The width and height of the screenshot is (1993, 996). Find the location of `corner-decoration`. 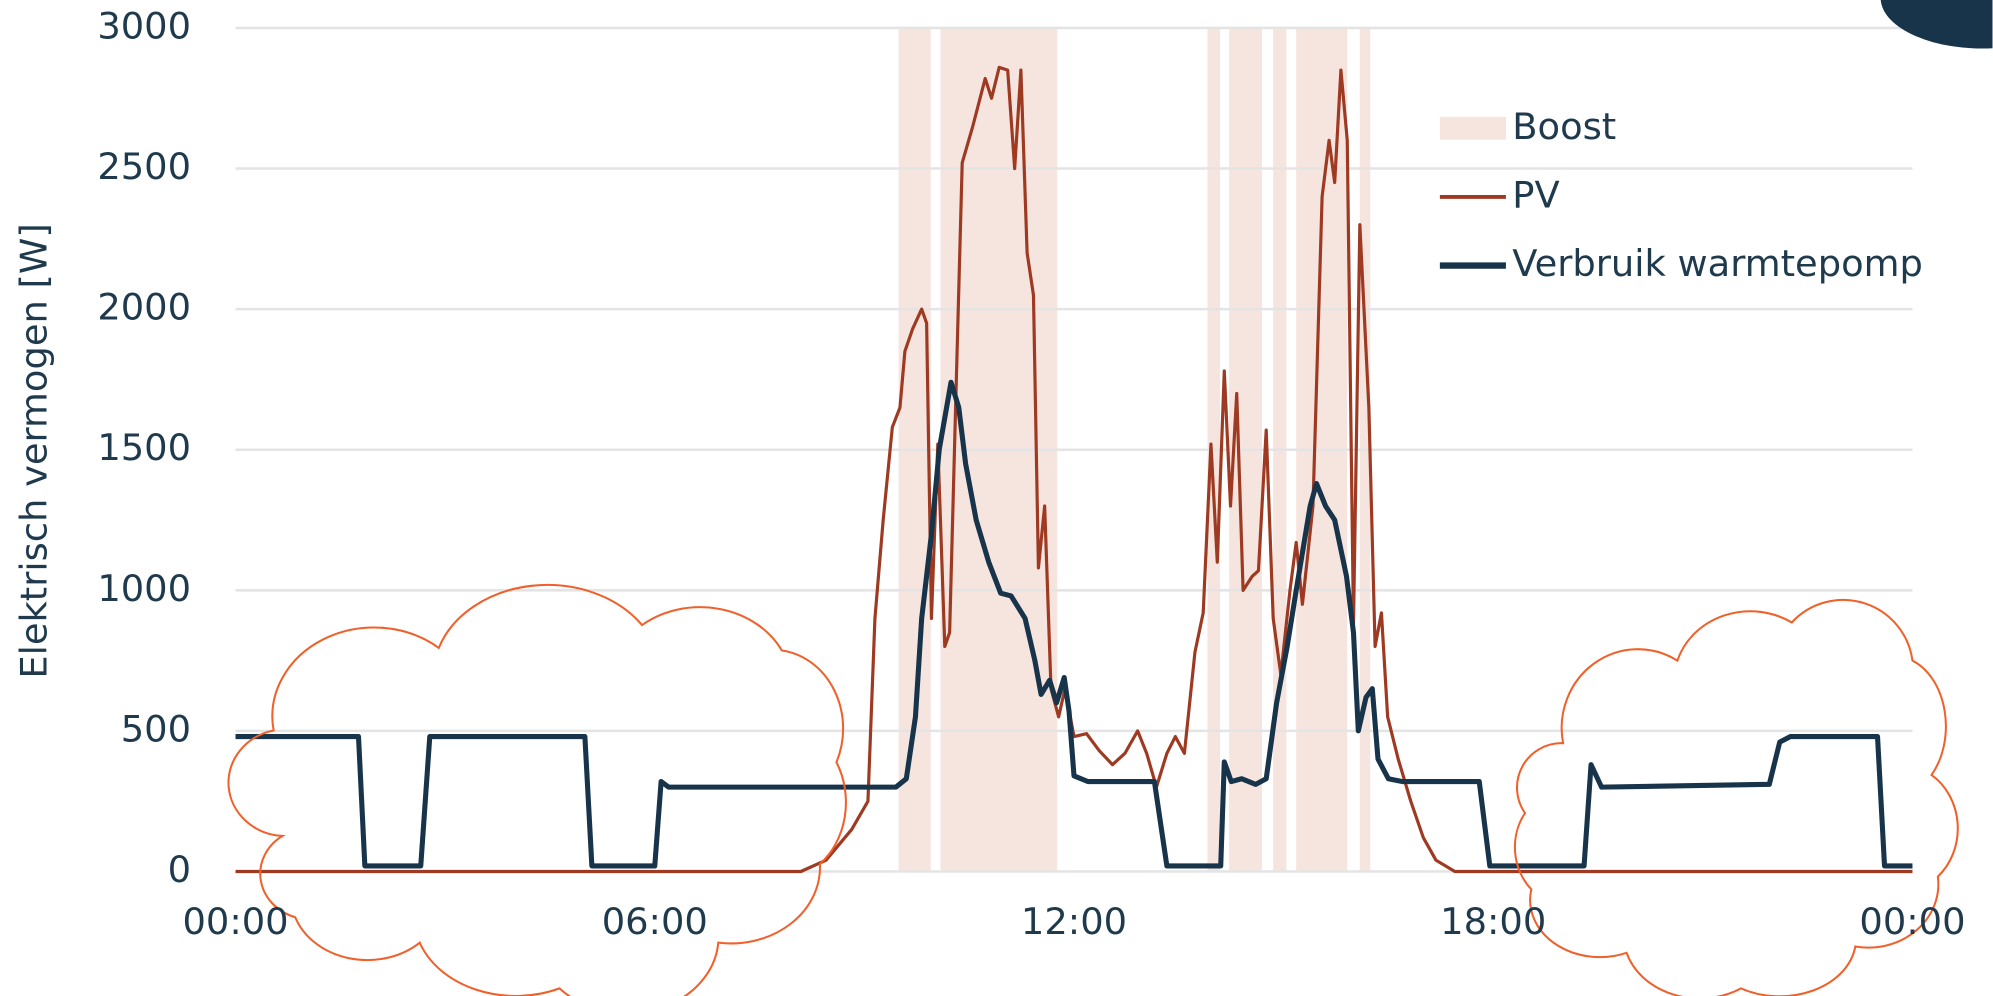

corner-decoration is located at coordinates (1936, 24).